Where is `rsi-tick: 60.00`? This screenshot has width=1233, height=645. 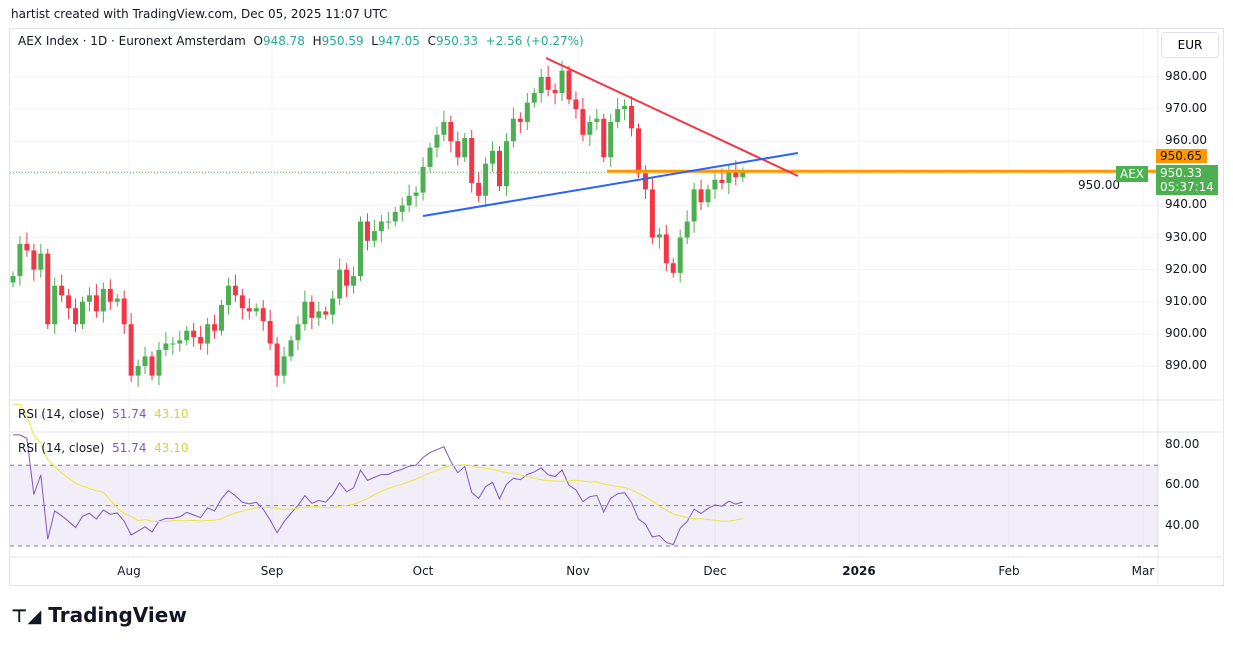
rsi-tick: 60.00 is located at coordinates (1182, 484).